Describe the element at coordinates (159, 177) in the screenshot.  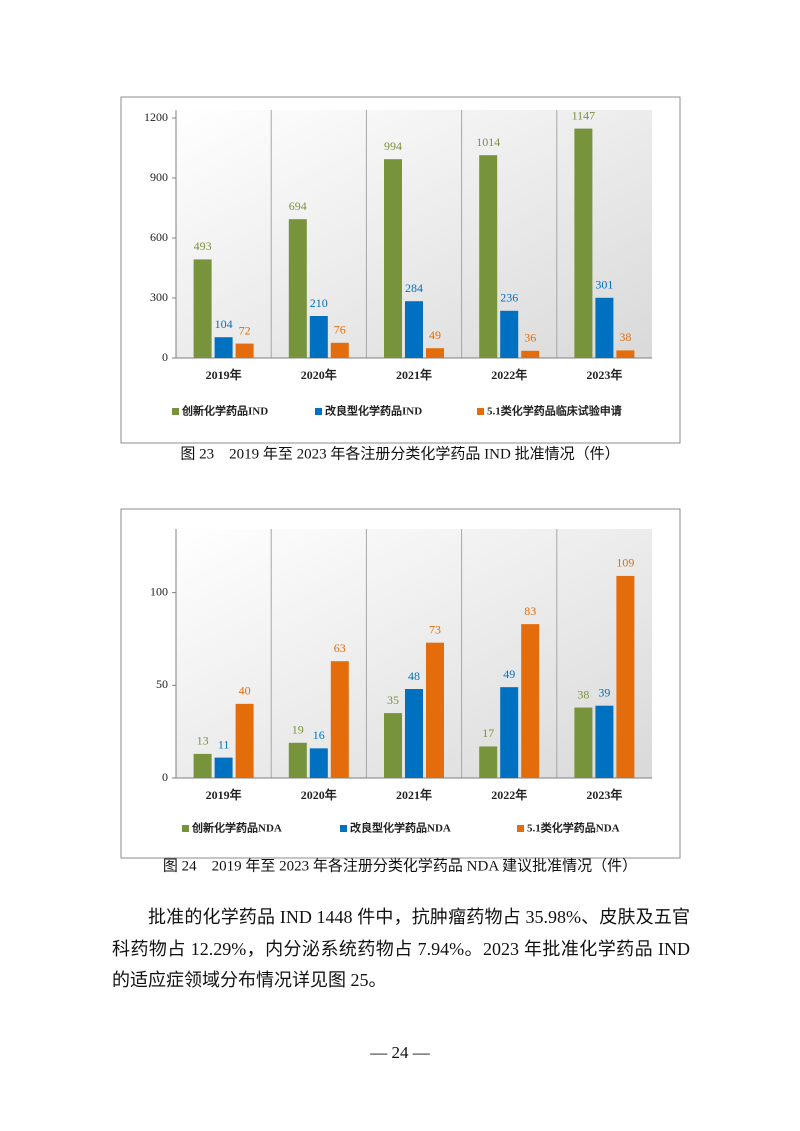
I see `y-tick-label: 900` at that location.